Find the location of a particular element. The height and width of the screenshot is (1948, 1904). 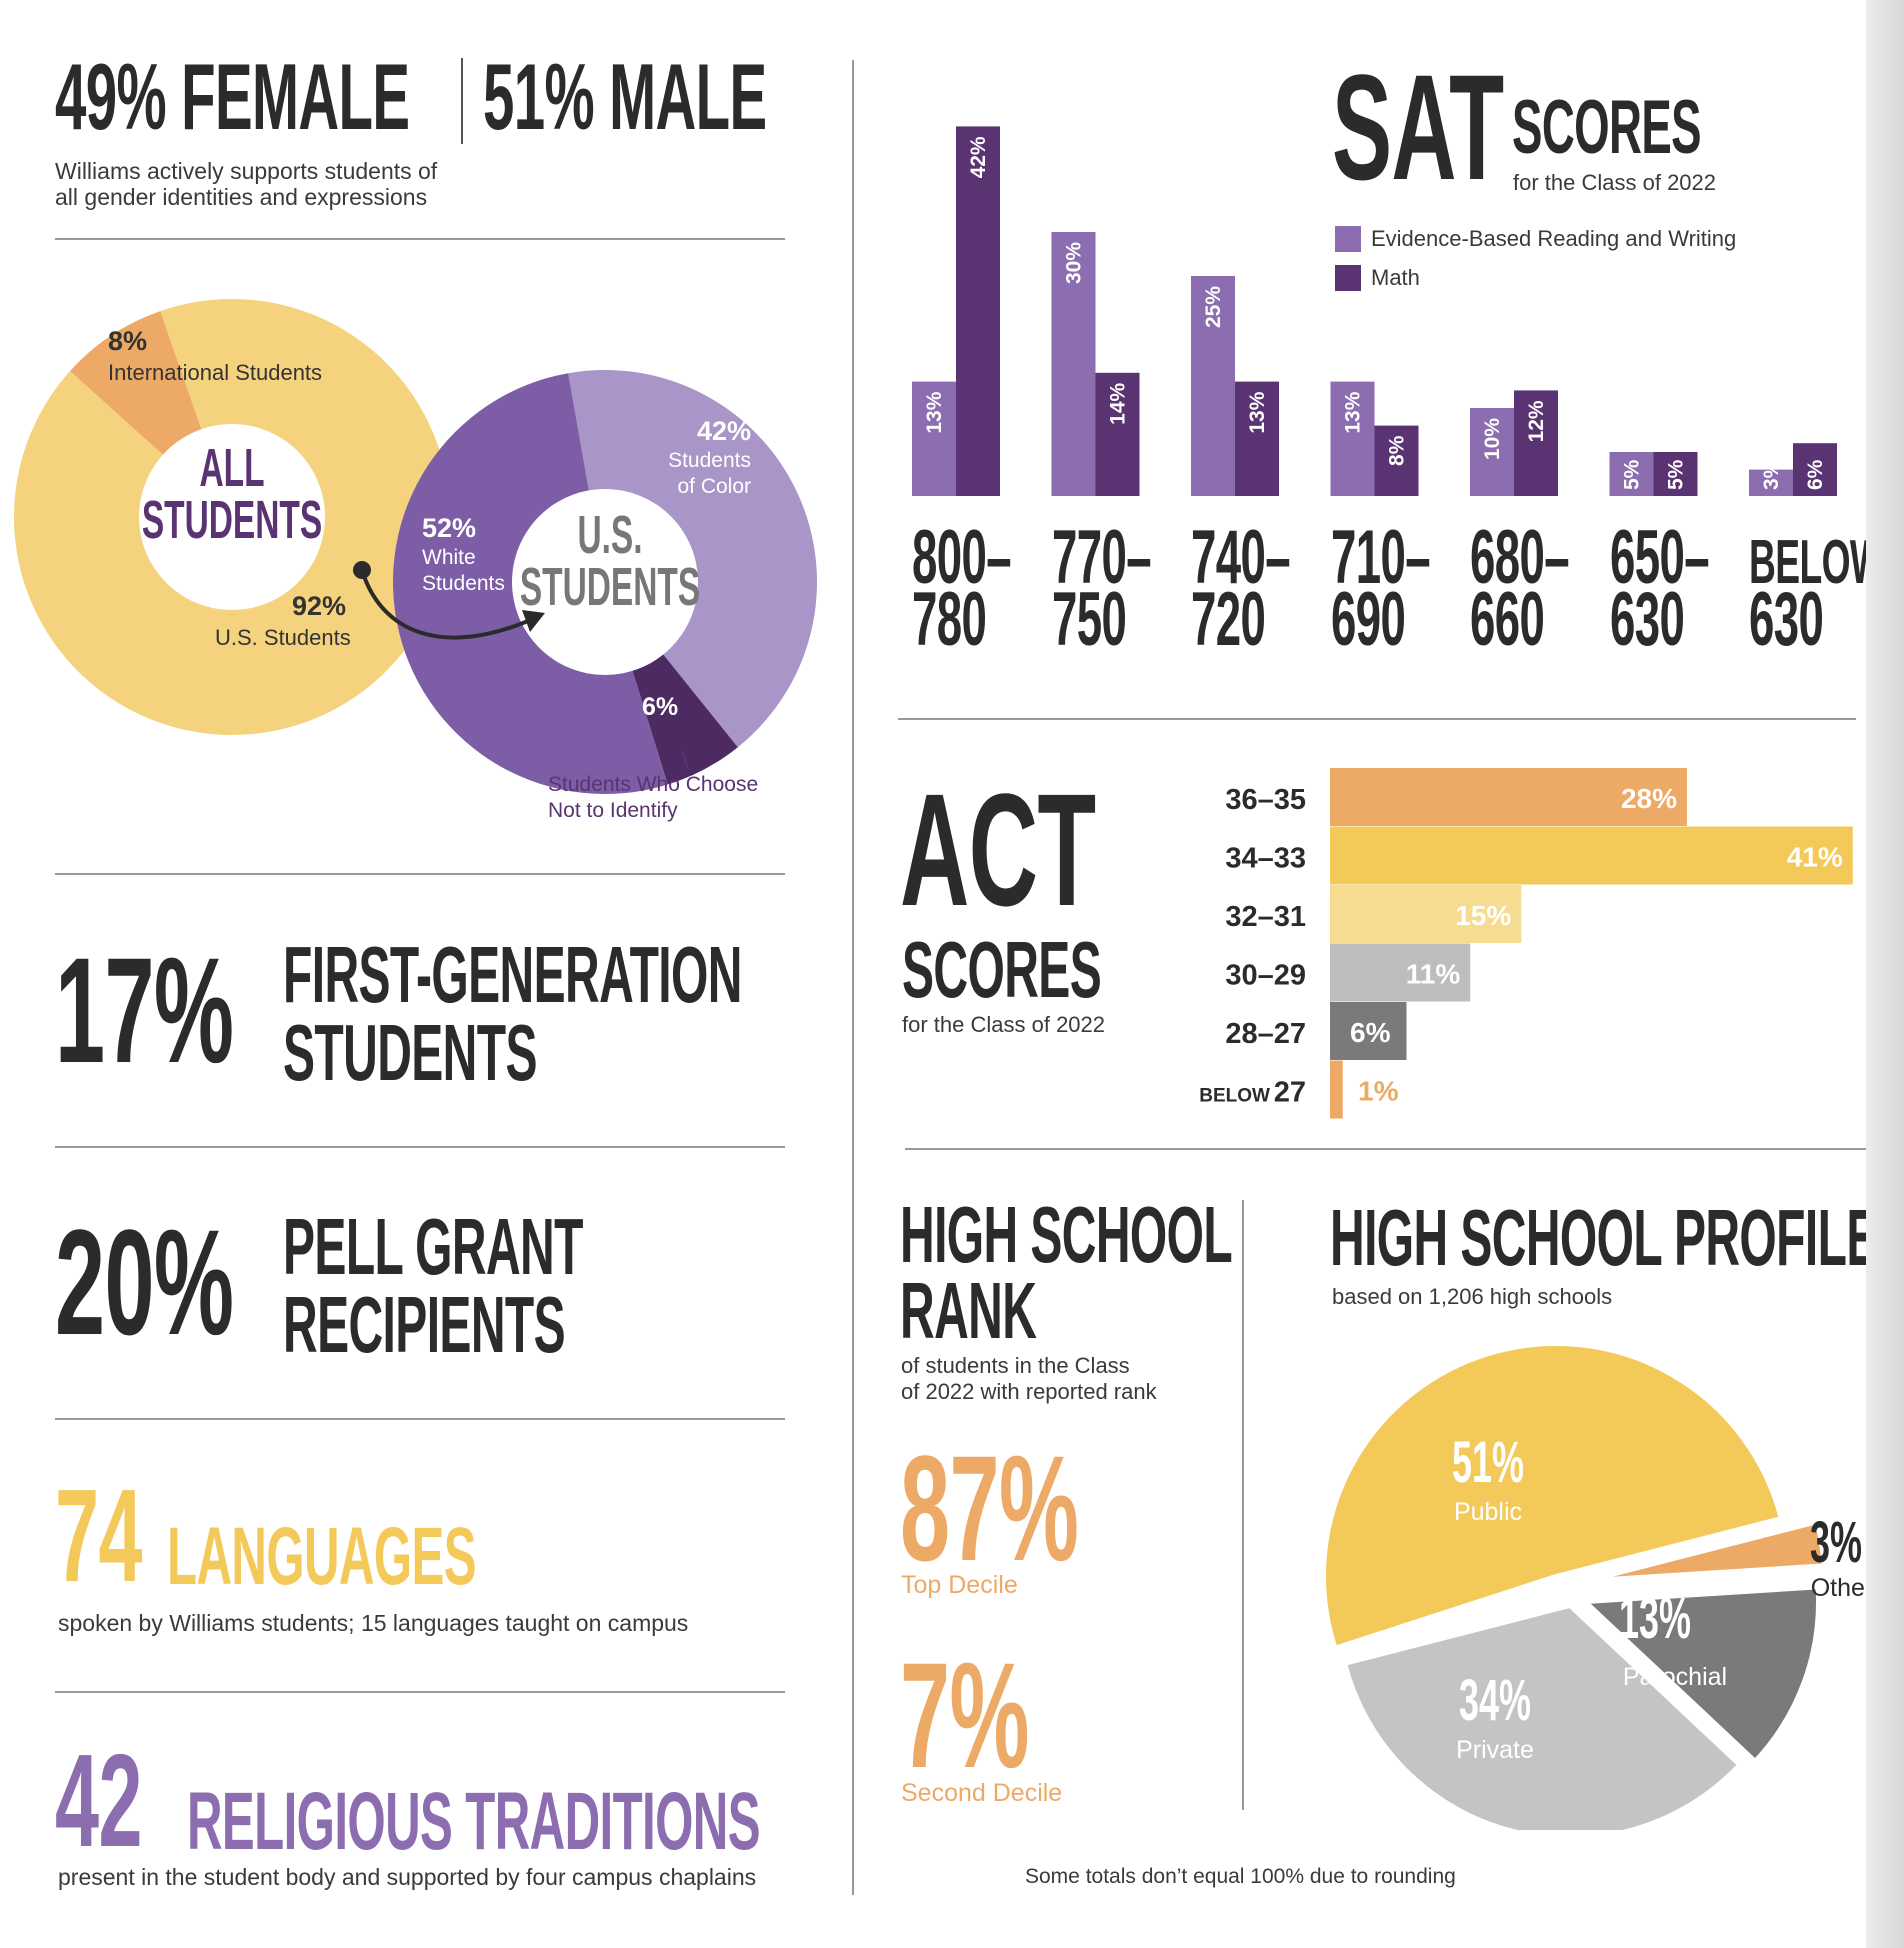

sat-range-5: 650– 630 is located at coordinates (1685, 595).